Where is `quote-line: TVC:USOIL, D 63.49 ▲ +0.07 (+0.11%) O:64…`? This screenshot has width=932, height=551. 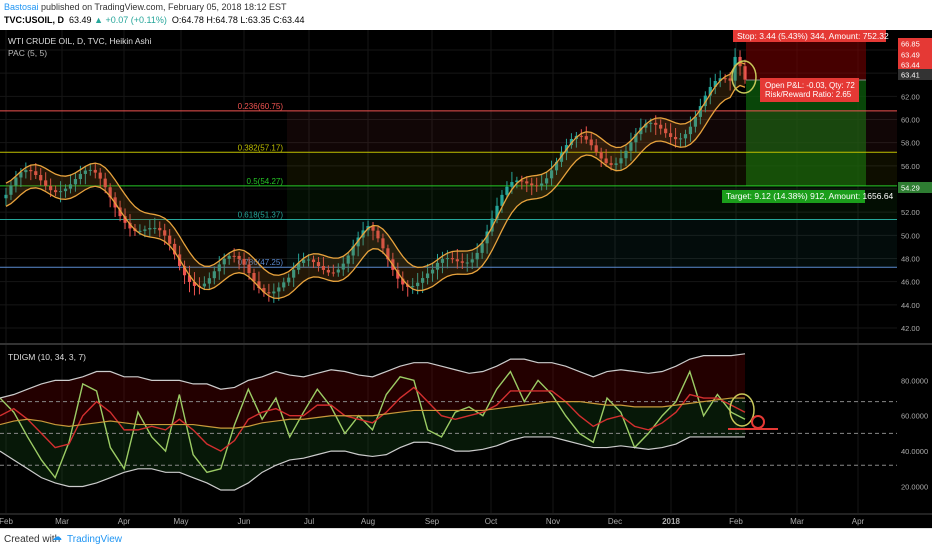
quote-line: TVC:USOIL, D 63.49 ▲ +0.07 (+0.11%) O:64… is located at coordinates (154, 20).